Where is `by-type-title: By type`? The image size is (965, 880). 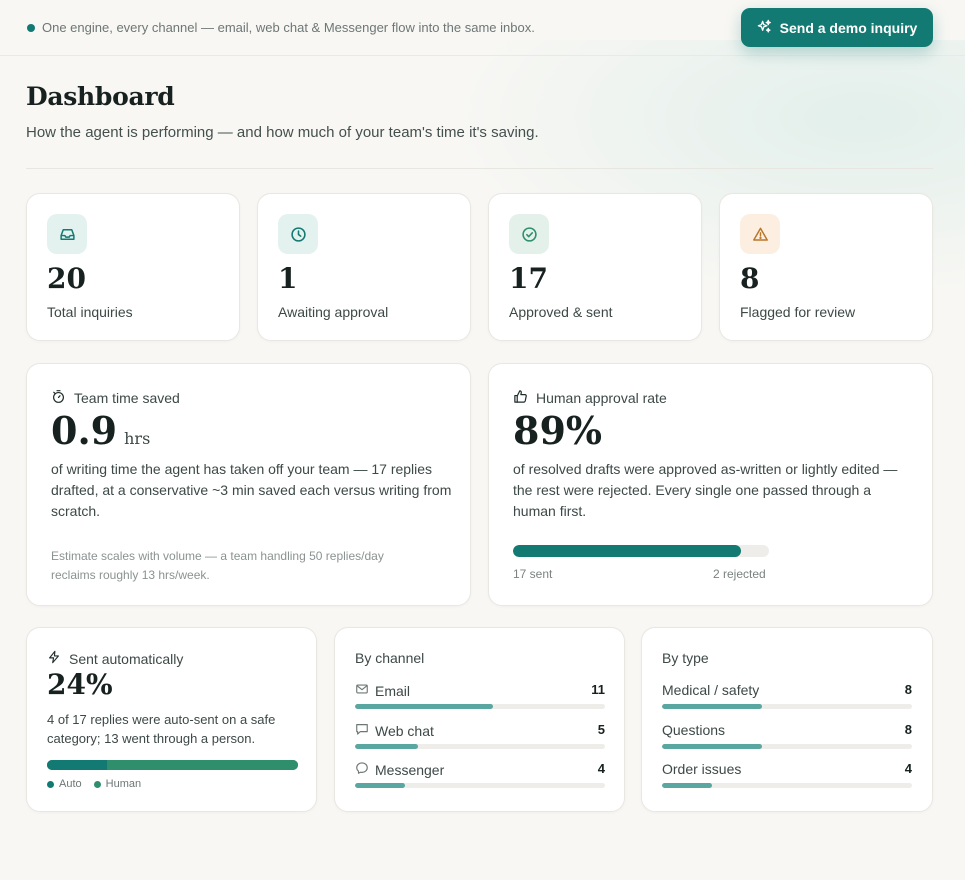 by-type-title: By type is located at coordinates (685, 658).